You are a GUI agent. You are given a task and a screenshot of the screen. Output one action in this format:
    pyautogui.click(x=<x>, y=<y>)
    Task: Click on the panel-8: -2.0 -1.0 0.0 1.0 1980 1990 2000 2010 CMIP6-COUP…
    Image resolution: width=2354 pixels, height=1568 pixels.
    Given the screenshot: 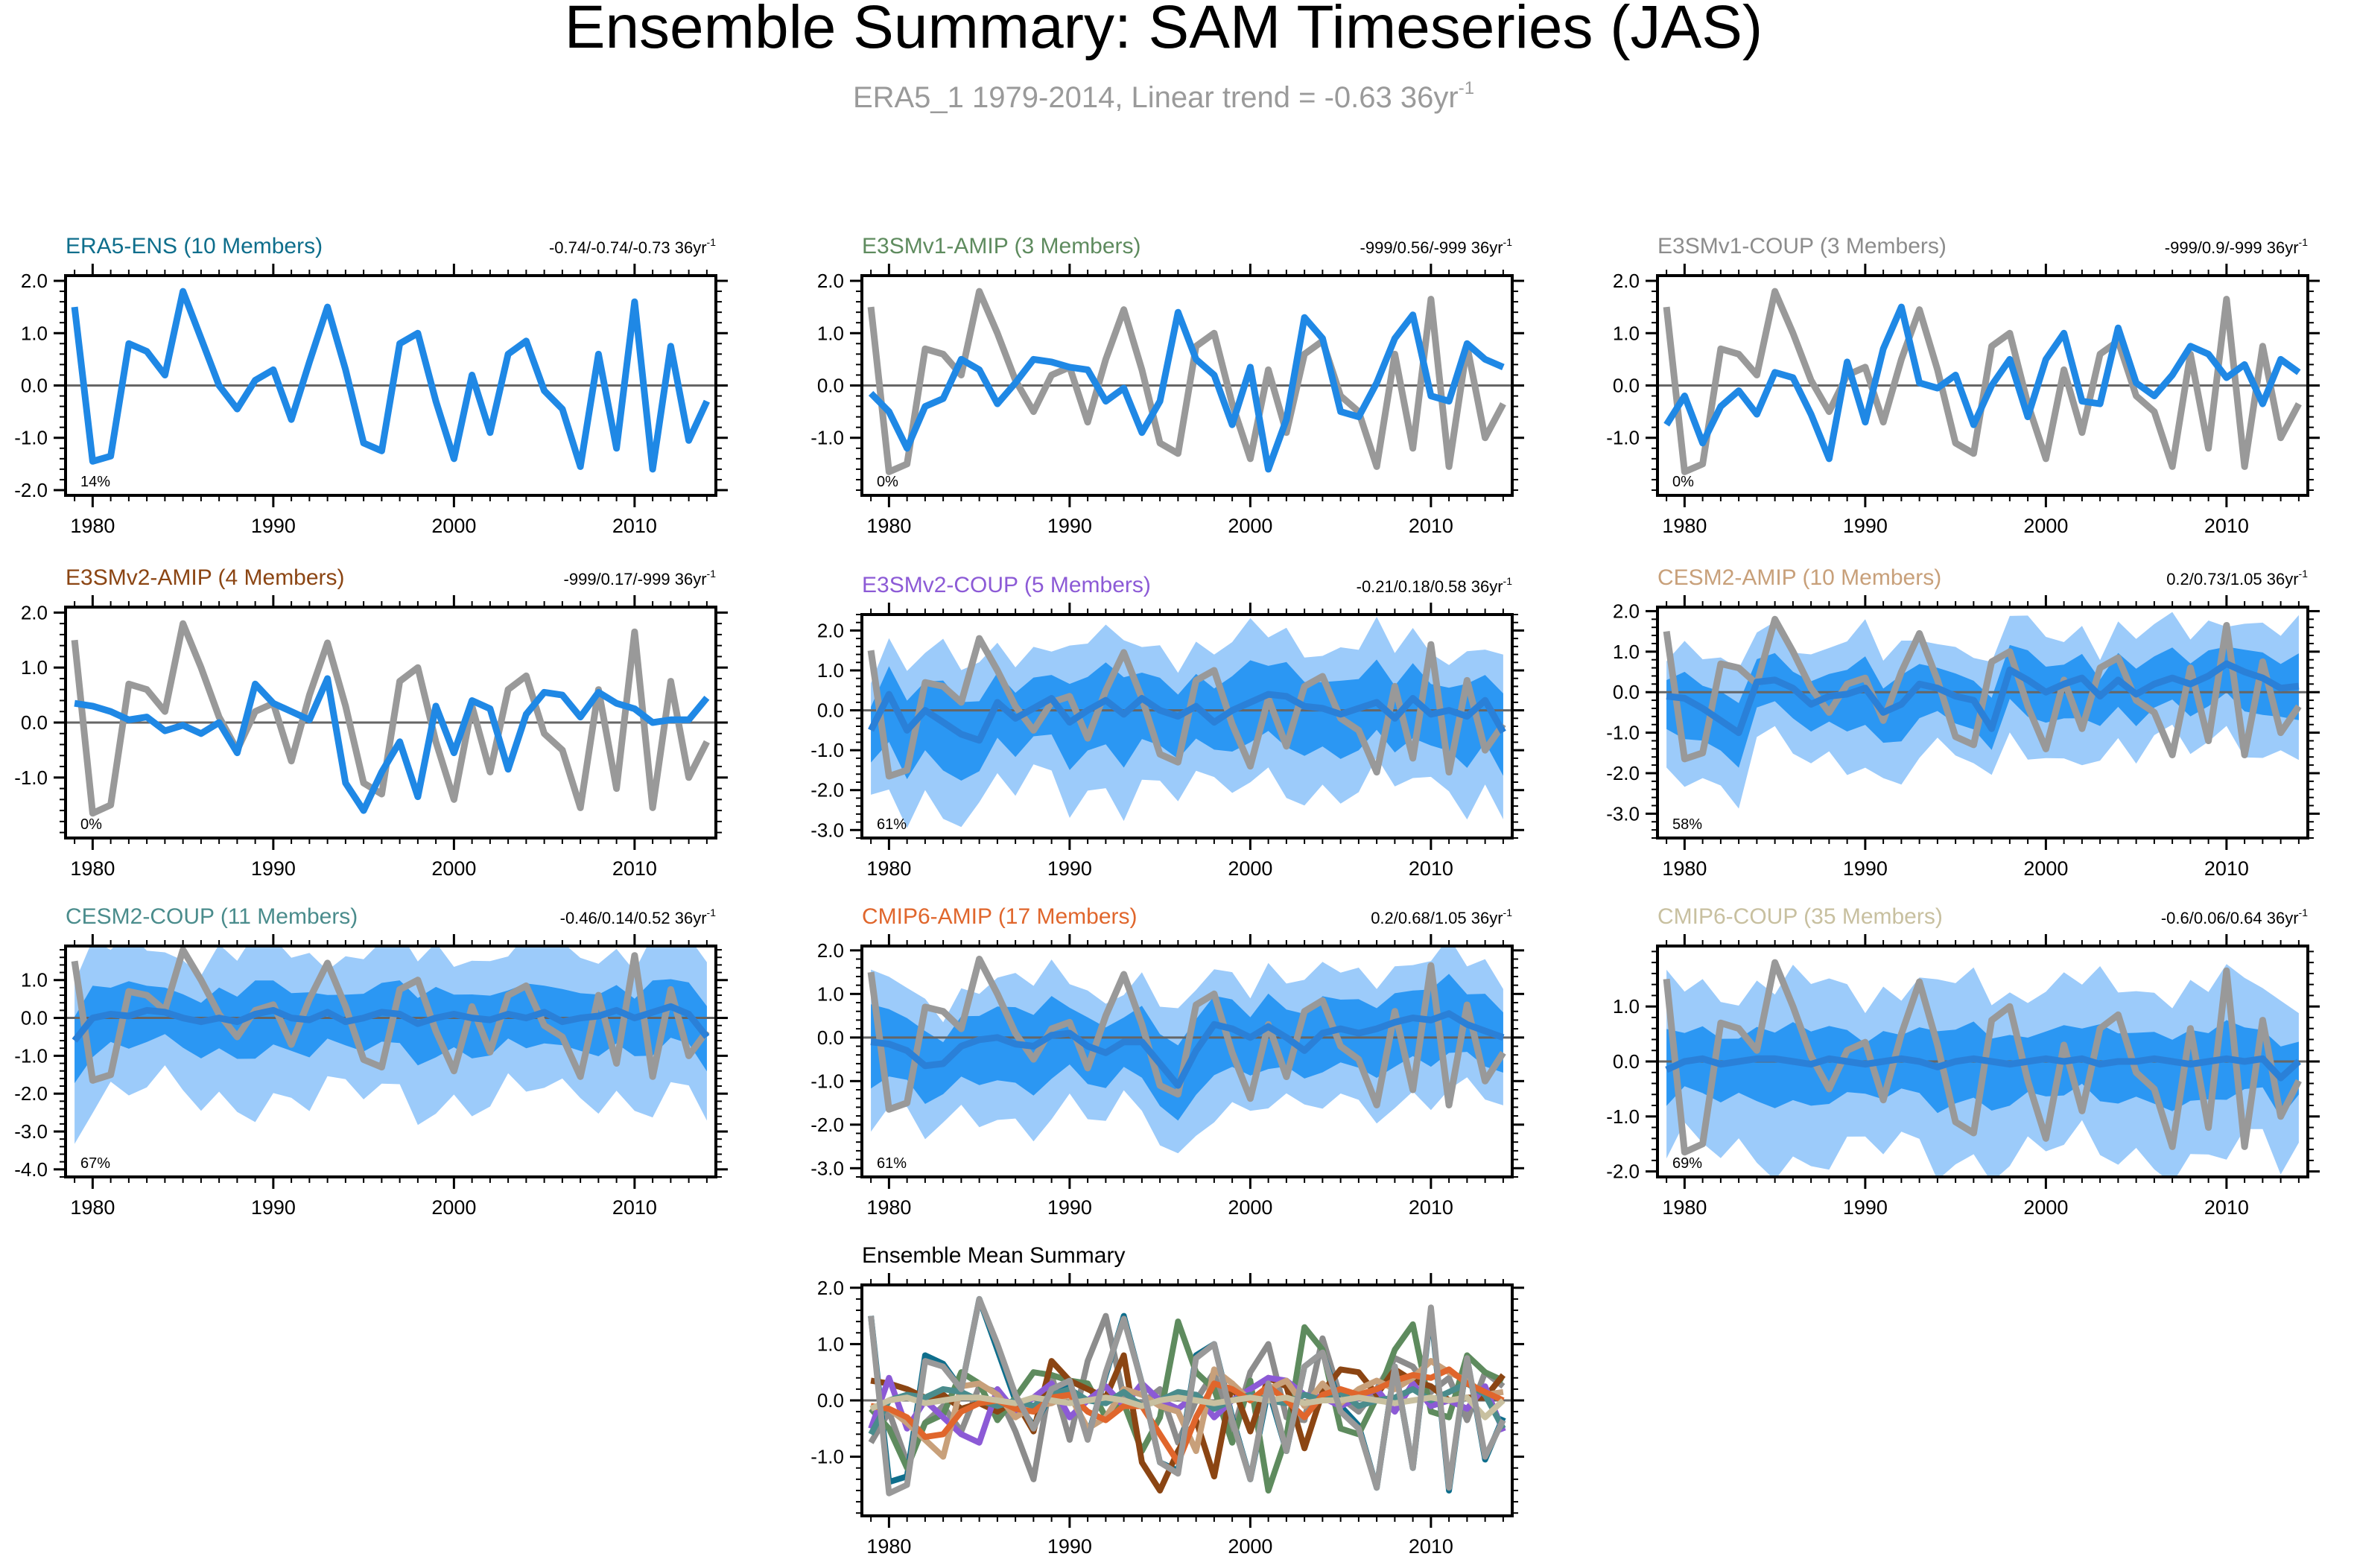 What is the action you would take?
    pyautogui.click(x=1963, y=1061)
    